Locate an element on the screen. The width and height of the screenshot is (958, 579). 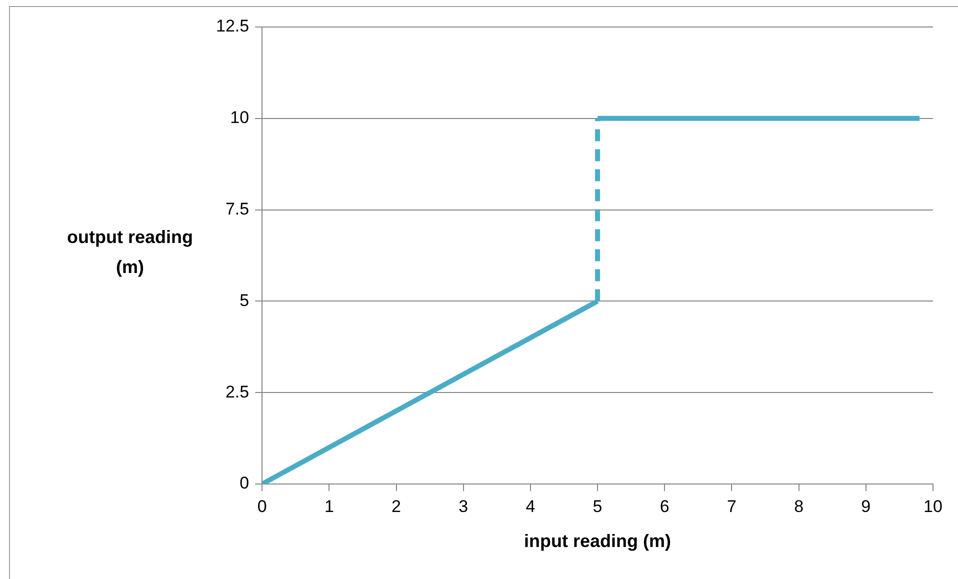
x-tick-label: 3 is located at coordinates (463, 506).